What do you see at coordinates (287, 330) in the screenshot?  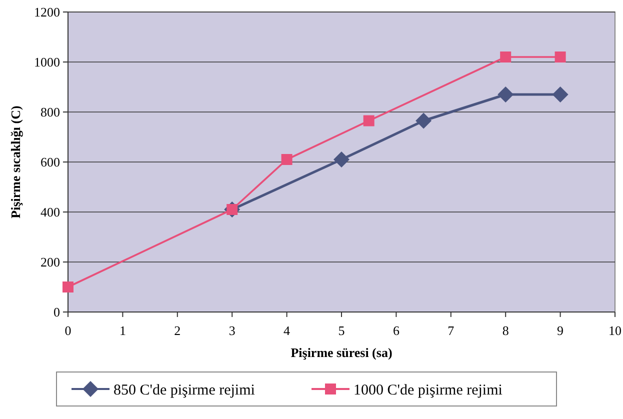 I see `x-tick-label: 4` at bounding box center [287, 330].